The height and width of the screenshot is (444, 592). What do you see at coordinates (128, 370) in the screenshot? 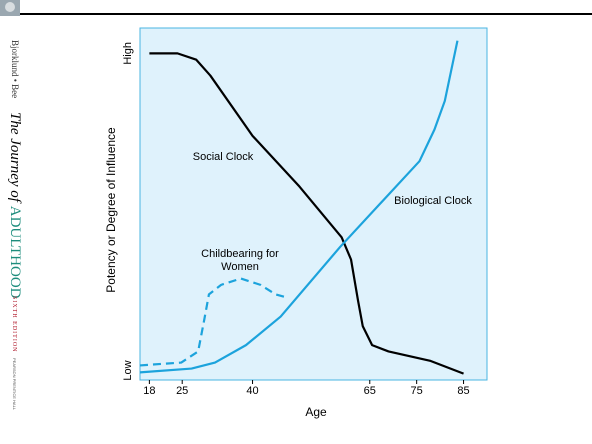
I see `y-tick-label: Low` at bounding box center [128, 370].